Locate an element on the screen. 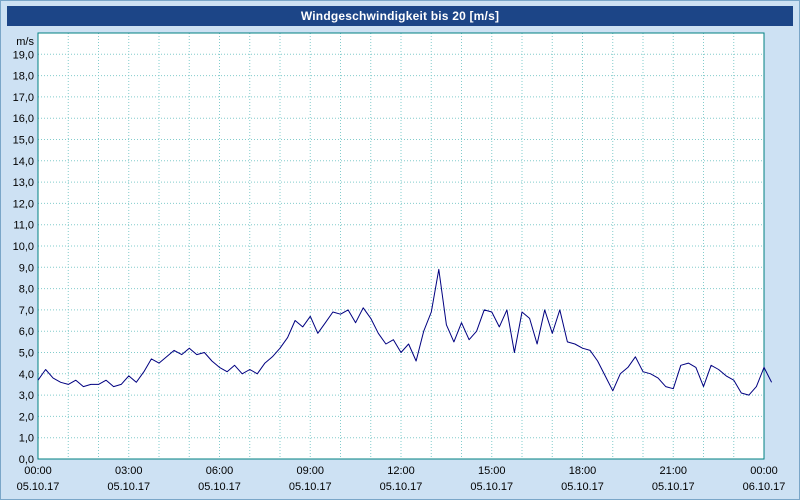 Image resolution: width=800 pixels, height=500 pixels. y-tick-label: 6,0 is located at coordinates (26, 332).